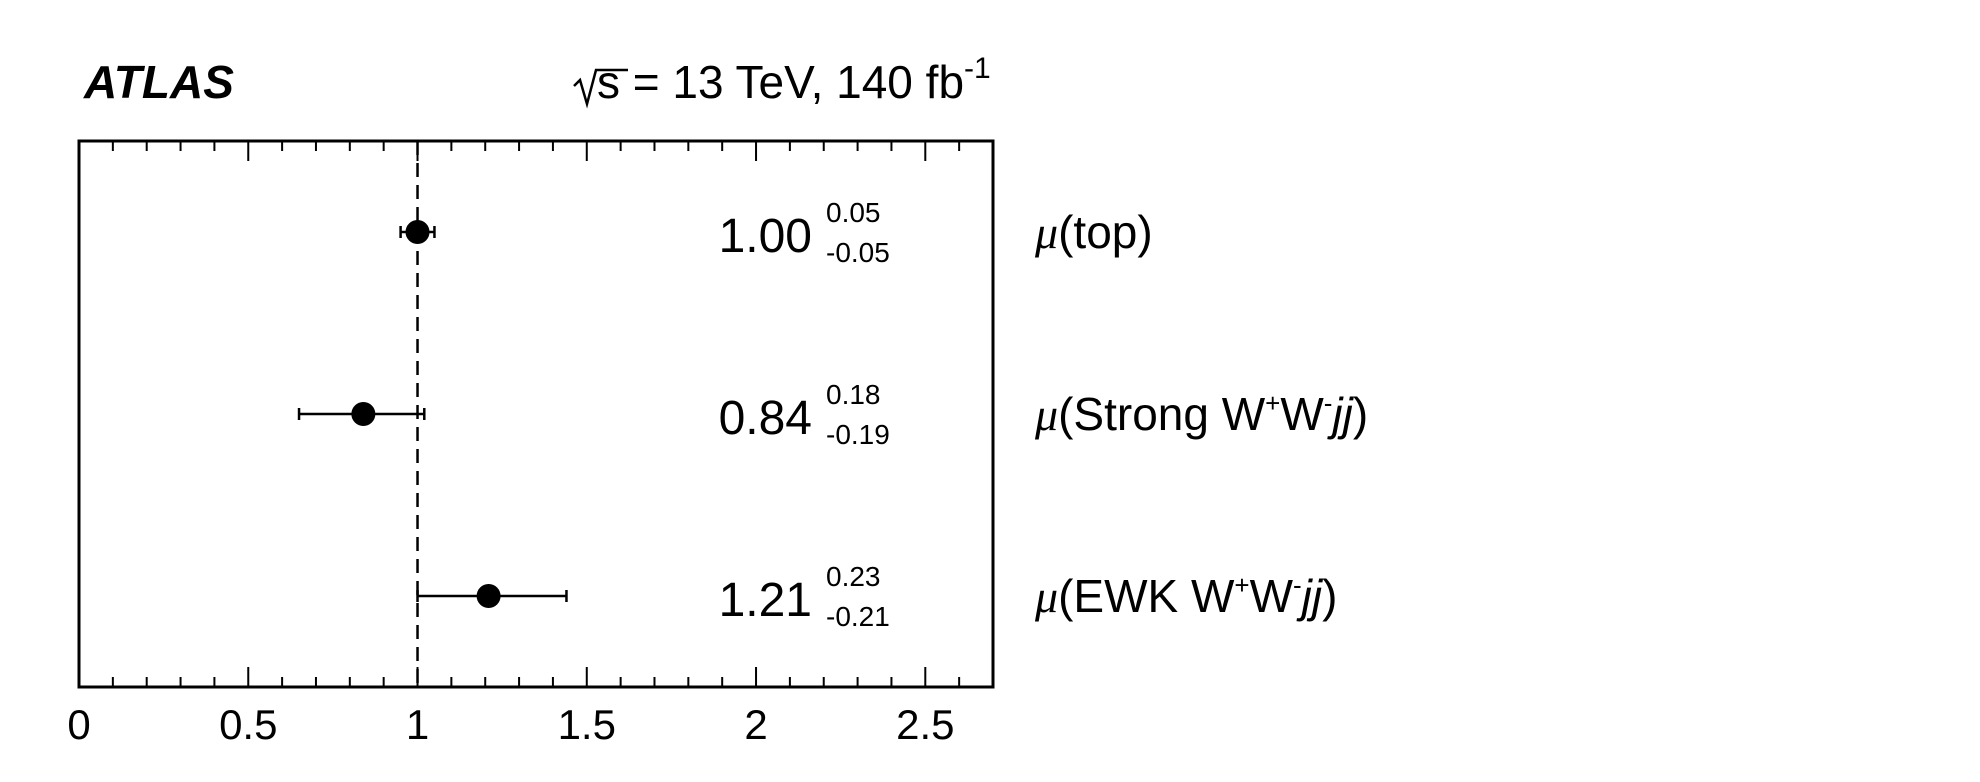 Image resolution: width=1980 pixels, height=782 pixels. Describe the element at coordinates (853, 212) in the screenshot. I see `error-up-label: 0.05` at that location.